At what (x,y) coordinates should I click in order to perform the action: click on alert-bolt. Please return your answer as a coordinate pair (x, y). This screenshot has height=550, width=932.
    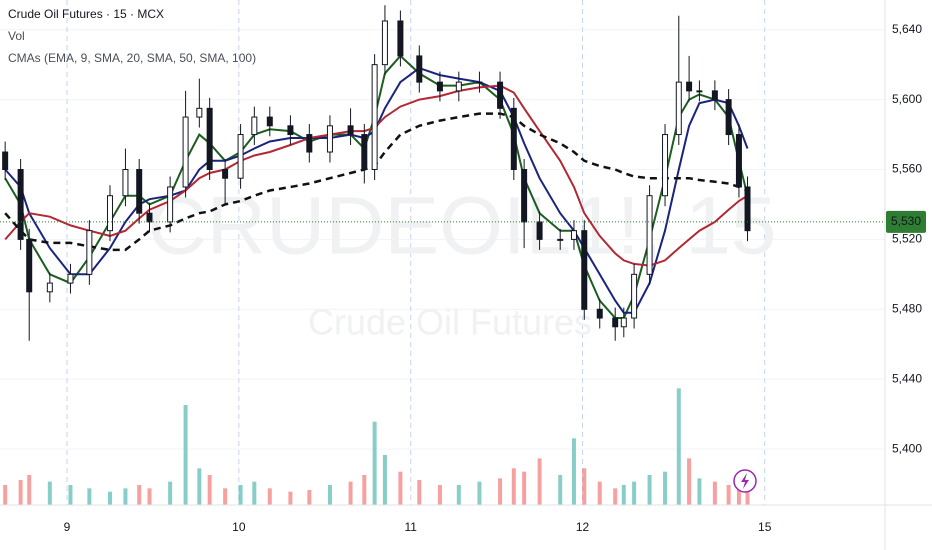
    Looking at the image, I should click on (745, 481).